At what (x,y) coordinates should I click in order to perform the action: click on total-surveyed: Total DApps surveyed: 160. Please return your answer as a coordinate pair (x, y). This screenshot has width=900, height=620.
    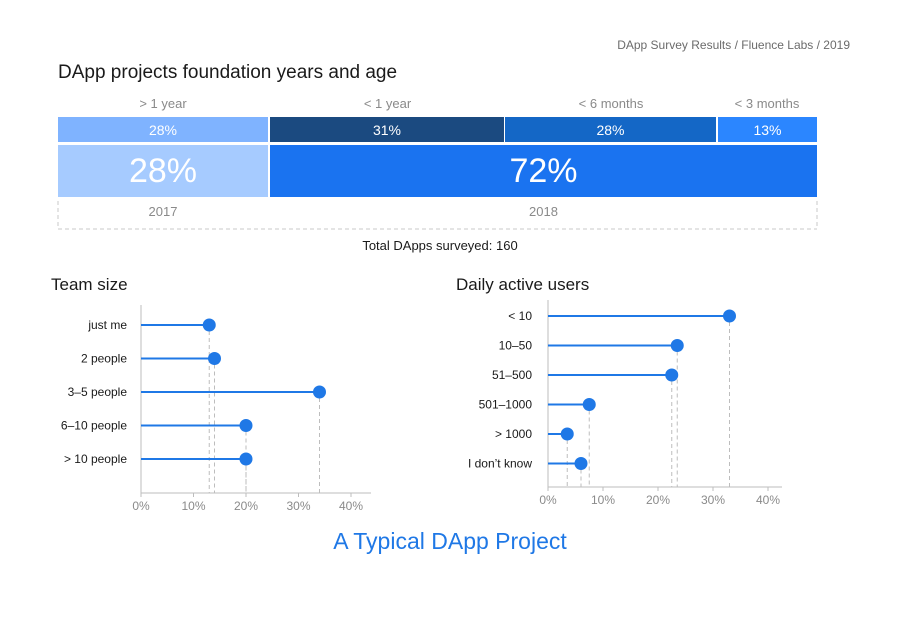
    Looking at the image, I should click on (440, 245).